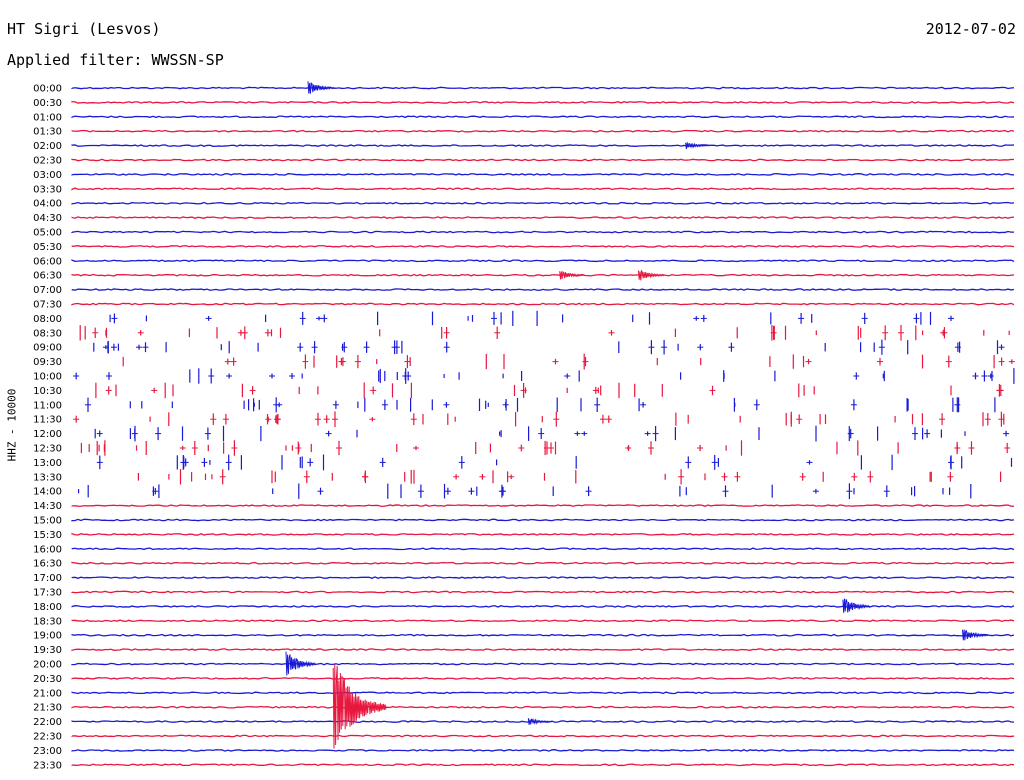 This screenshot has width=1024, height=780. I want to click on row-label-1330: 13:30, so click(47, 477).